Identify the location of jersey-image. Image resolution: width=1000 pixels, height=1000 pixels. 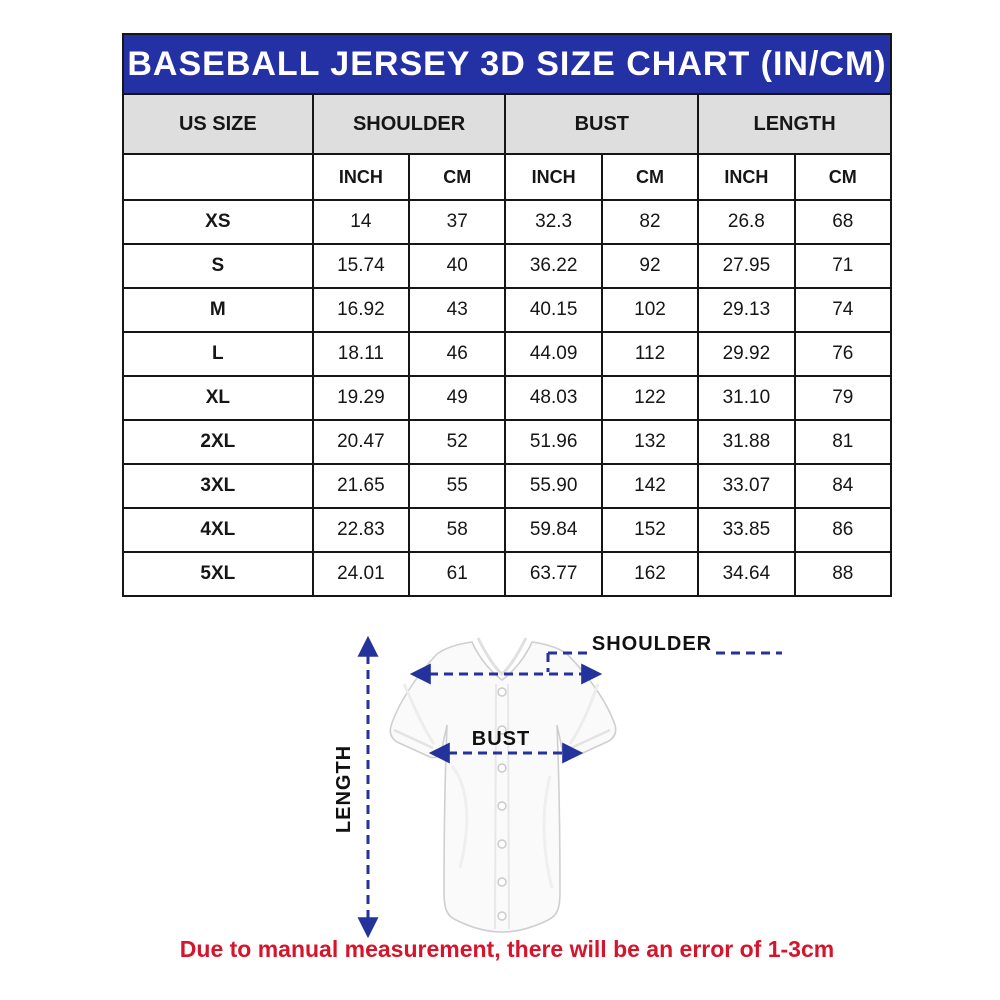
(503, 785).